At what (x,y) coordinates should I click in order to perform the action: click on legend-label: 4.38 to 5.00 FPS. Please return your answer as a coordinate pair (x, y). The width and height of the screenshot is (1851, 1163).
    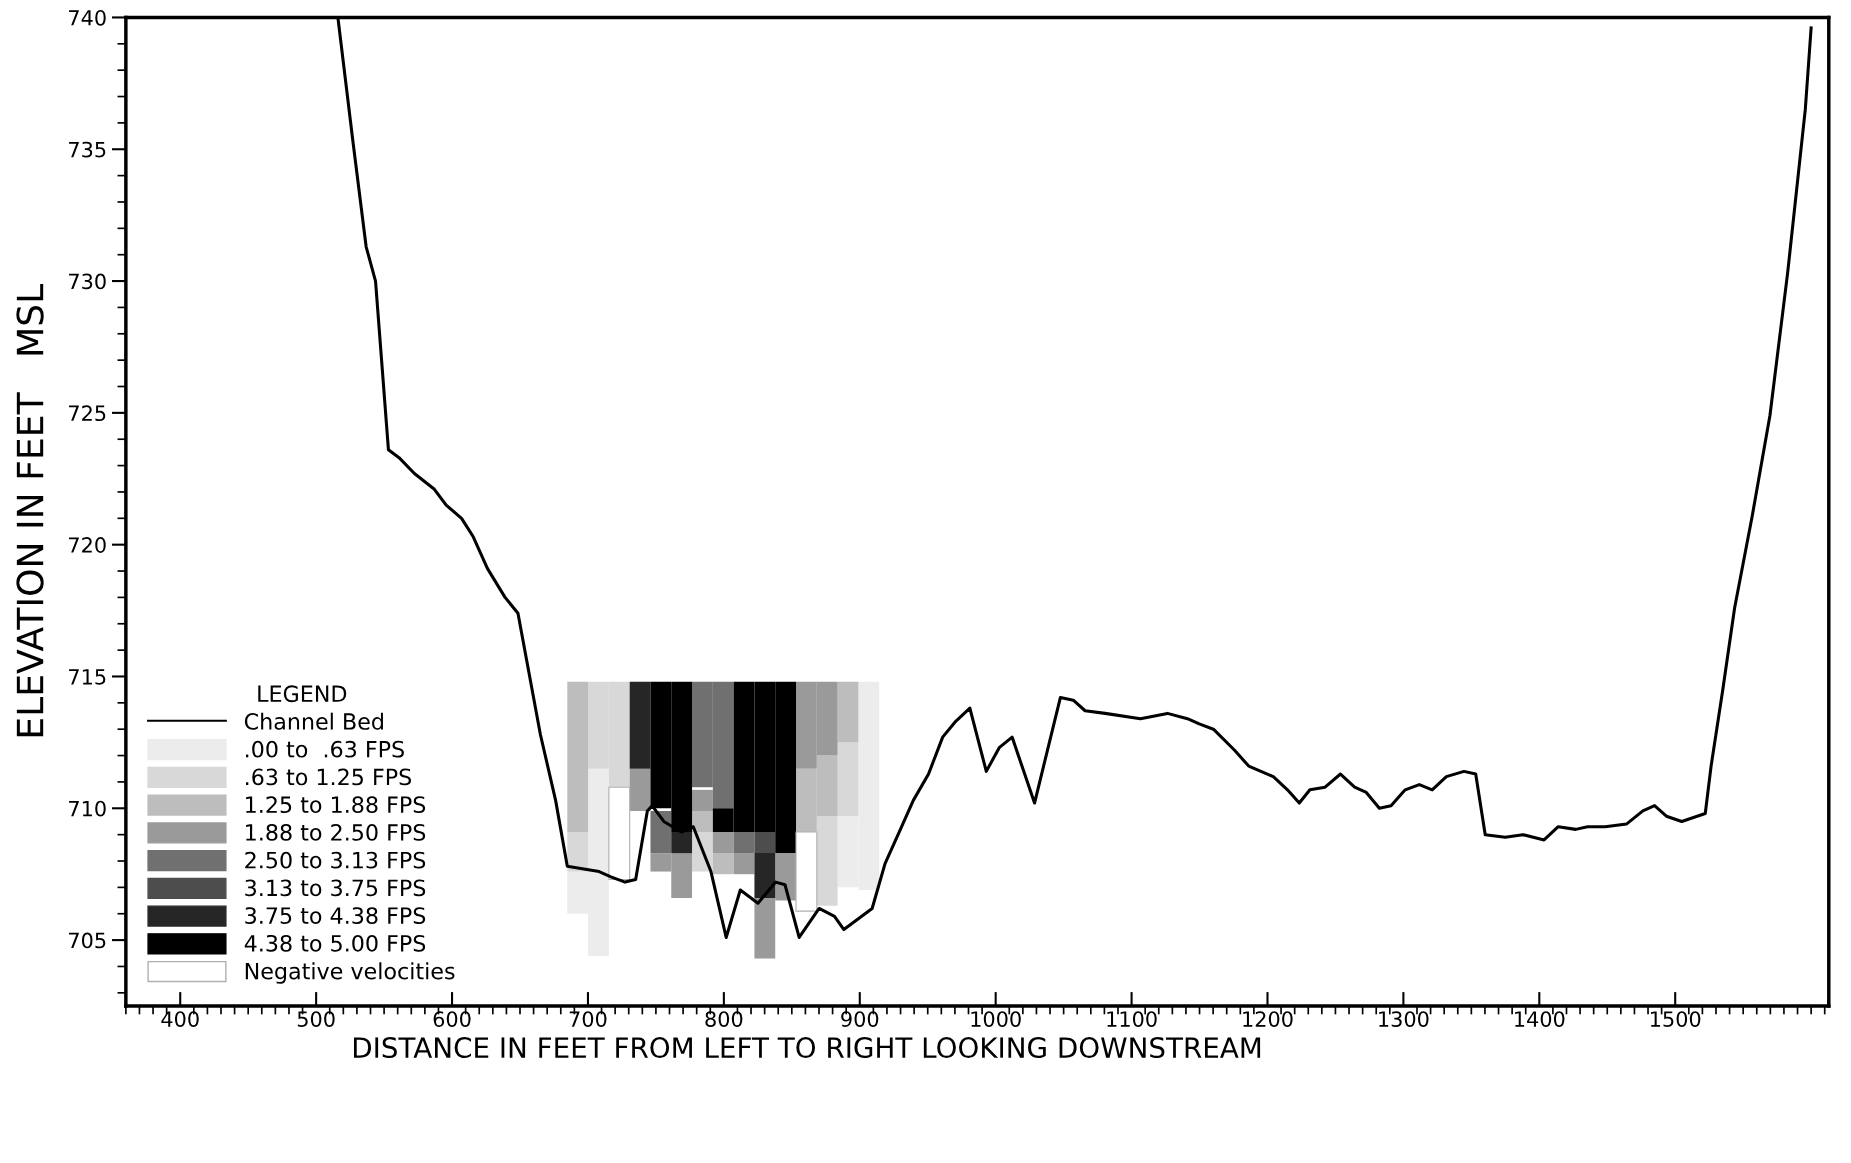
    Looking at the image, I should click on (335, 943).